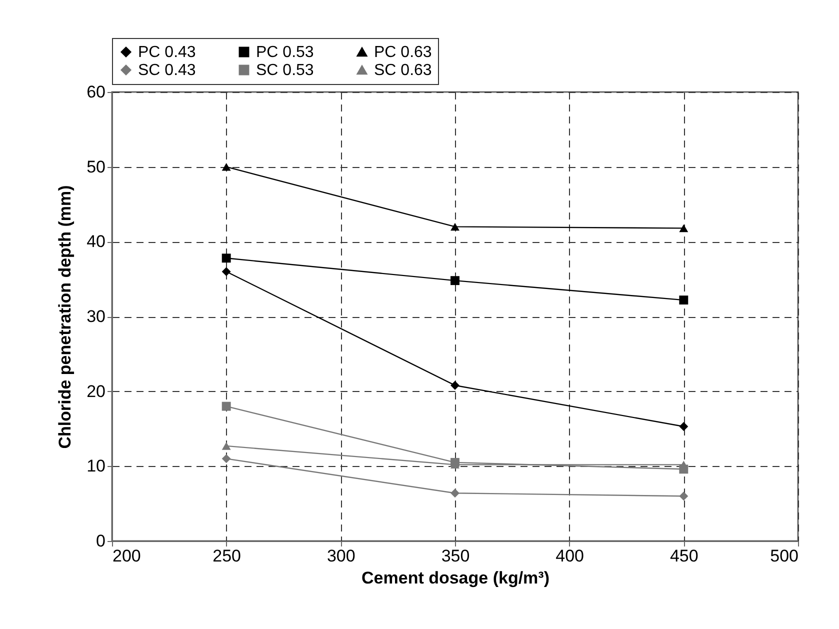 This screenshot has height=629, width=839. I want to click on x-tick-label: 200, so click(126, 556).